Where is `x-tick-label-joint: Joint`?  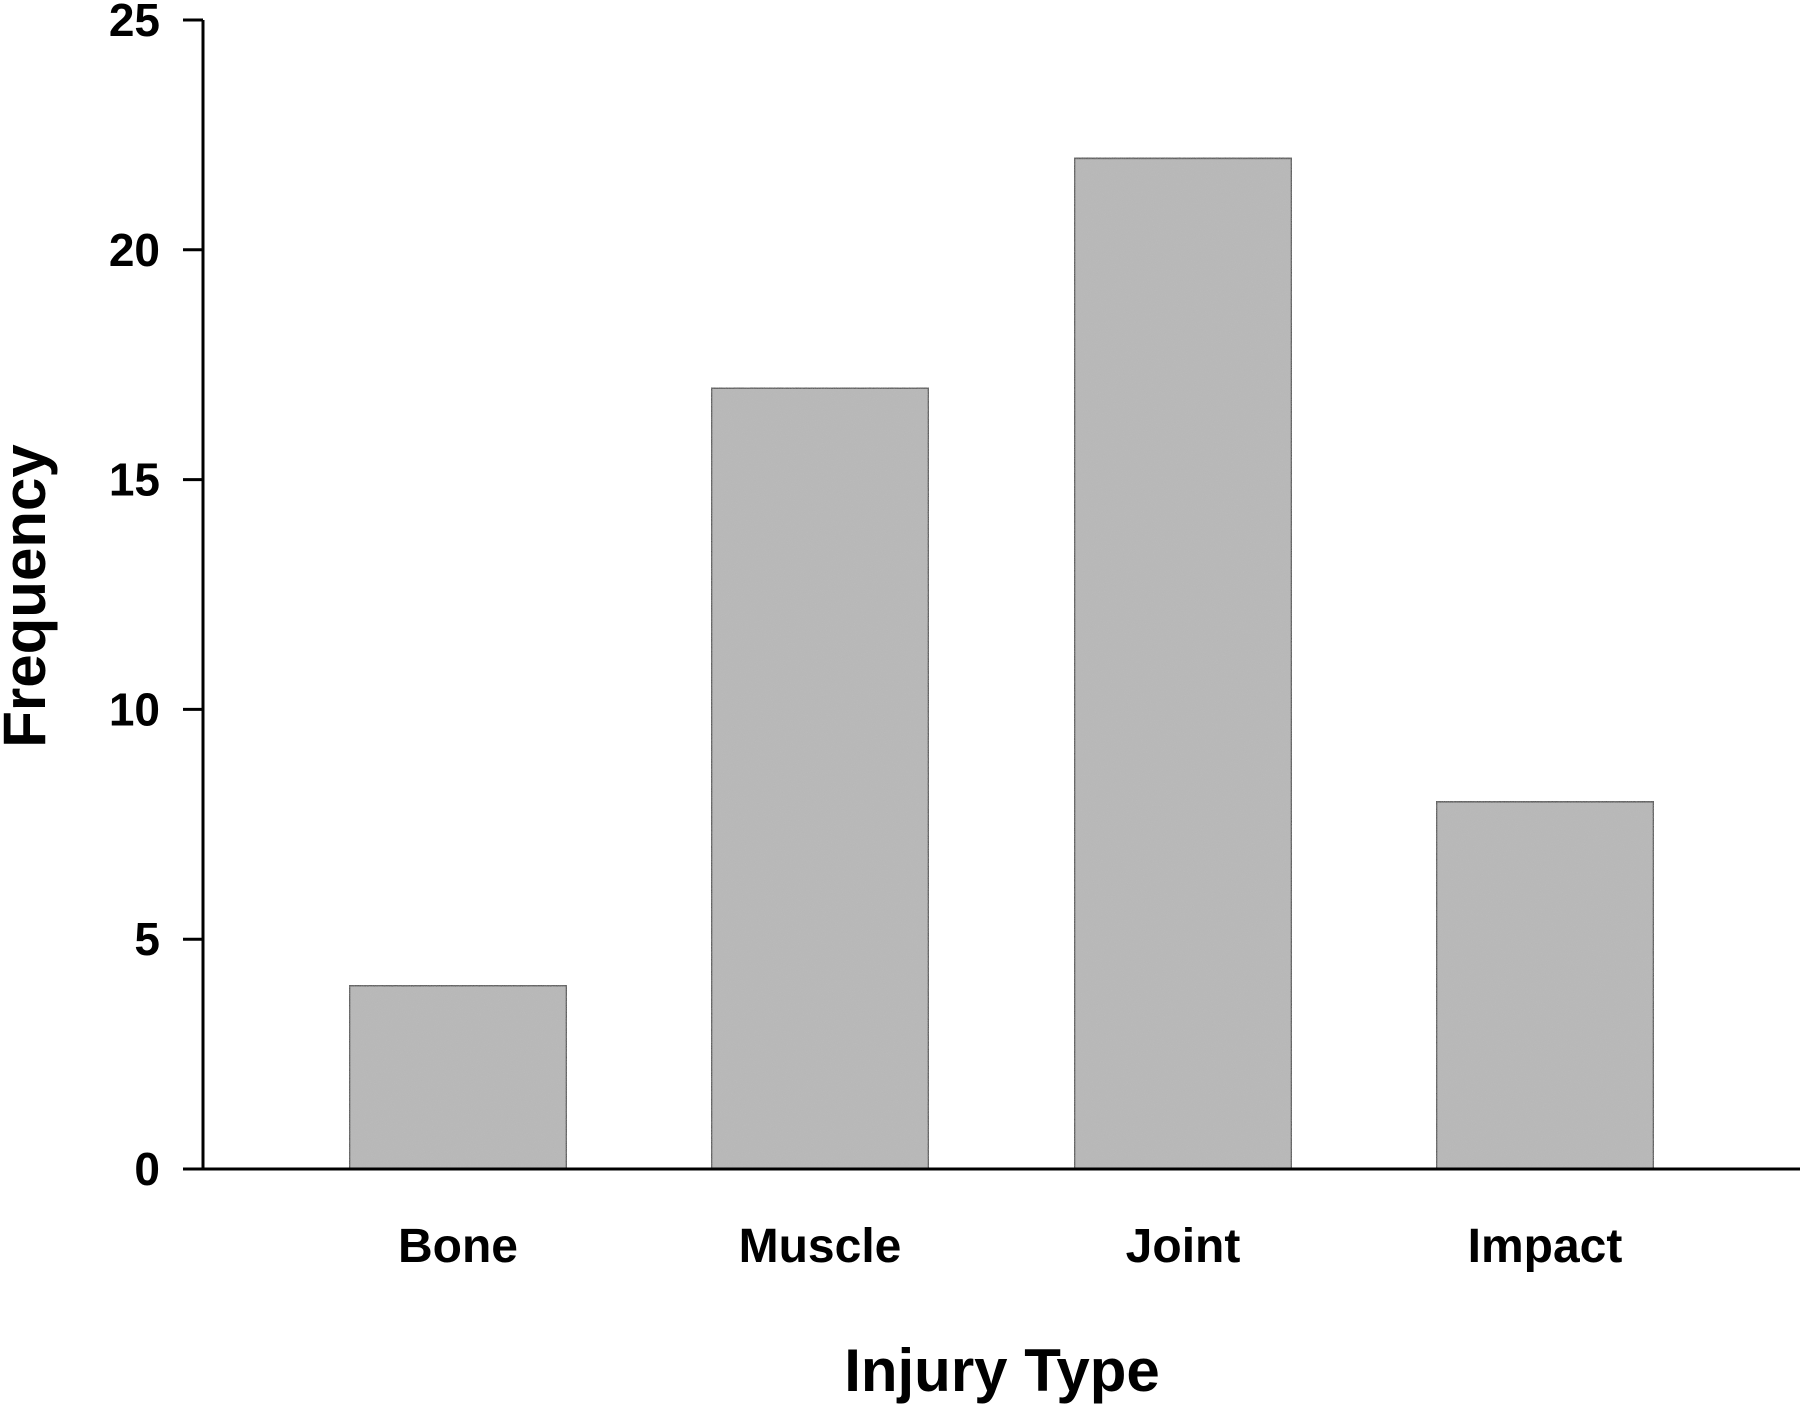
x-tick-label-joint: Joint is located at coordinates (1183, 1246).